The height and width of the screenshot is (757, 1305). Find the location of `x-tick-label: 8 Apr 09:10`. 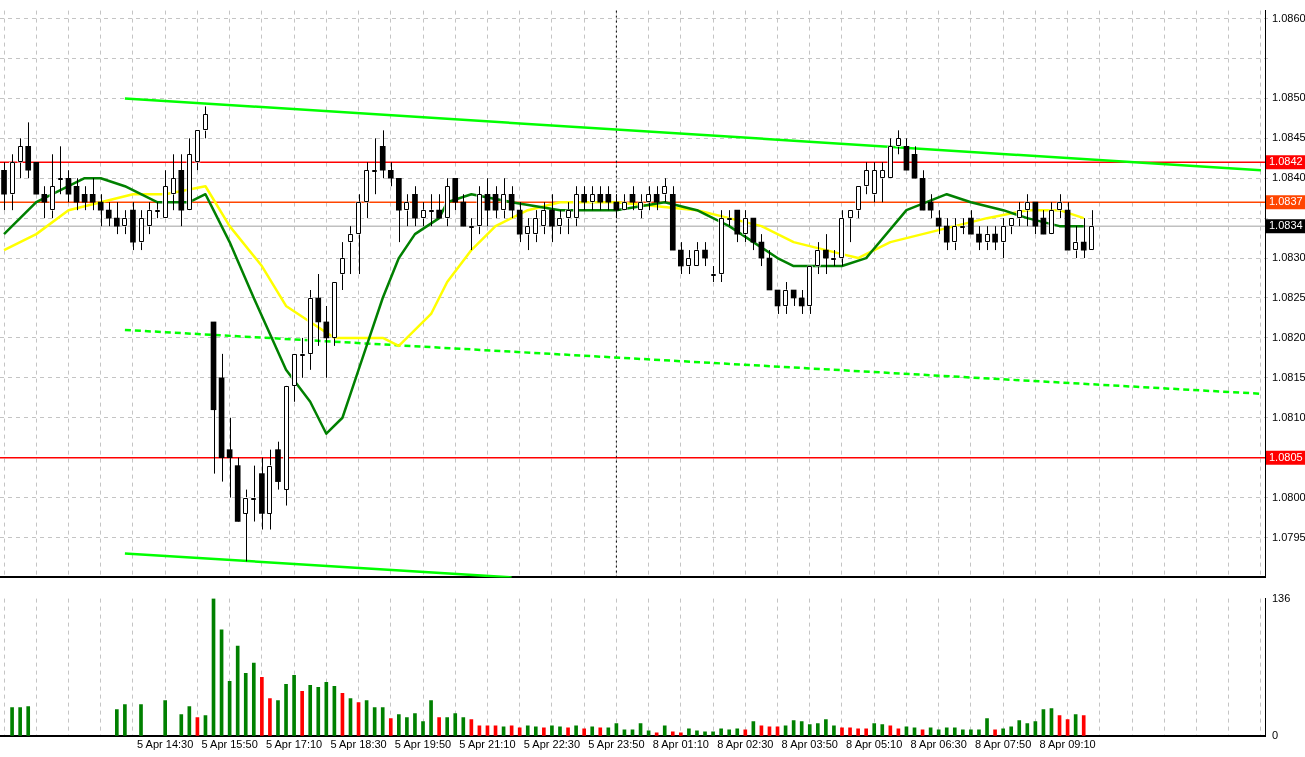

x-tick-label: 8 Apr 09:10 is located at coordinates (1067, 744).